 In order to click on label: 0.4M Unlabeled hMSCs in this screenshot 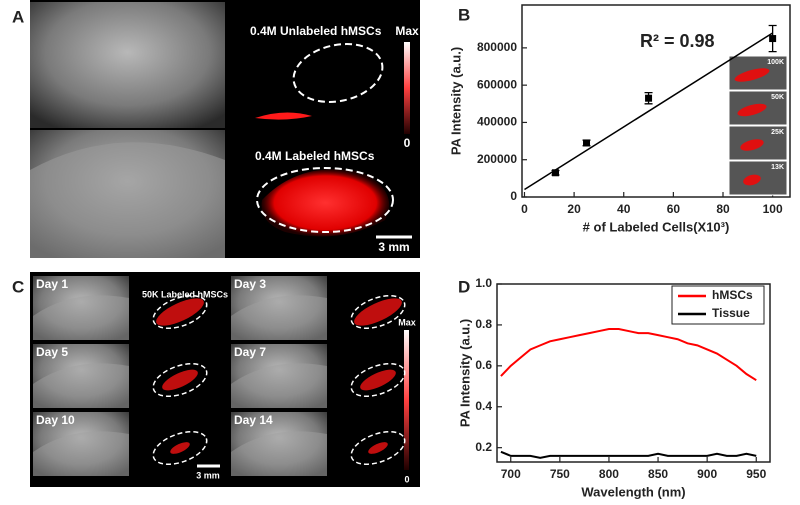, I will do `click(316, 31)`.